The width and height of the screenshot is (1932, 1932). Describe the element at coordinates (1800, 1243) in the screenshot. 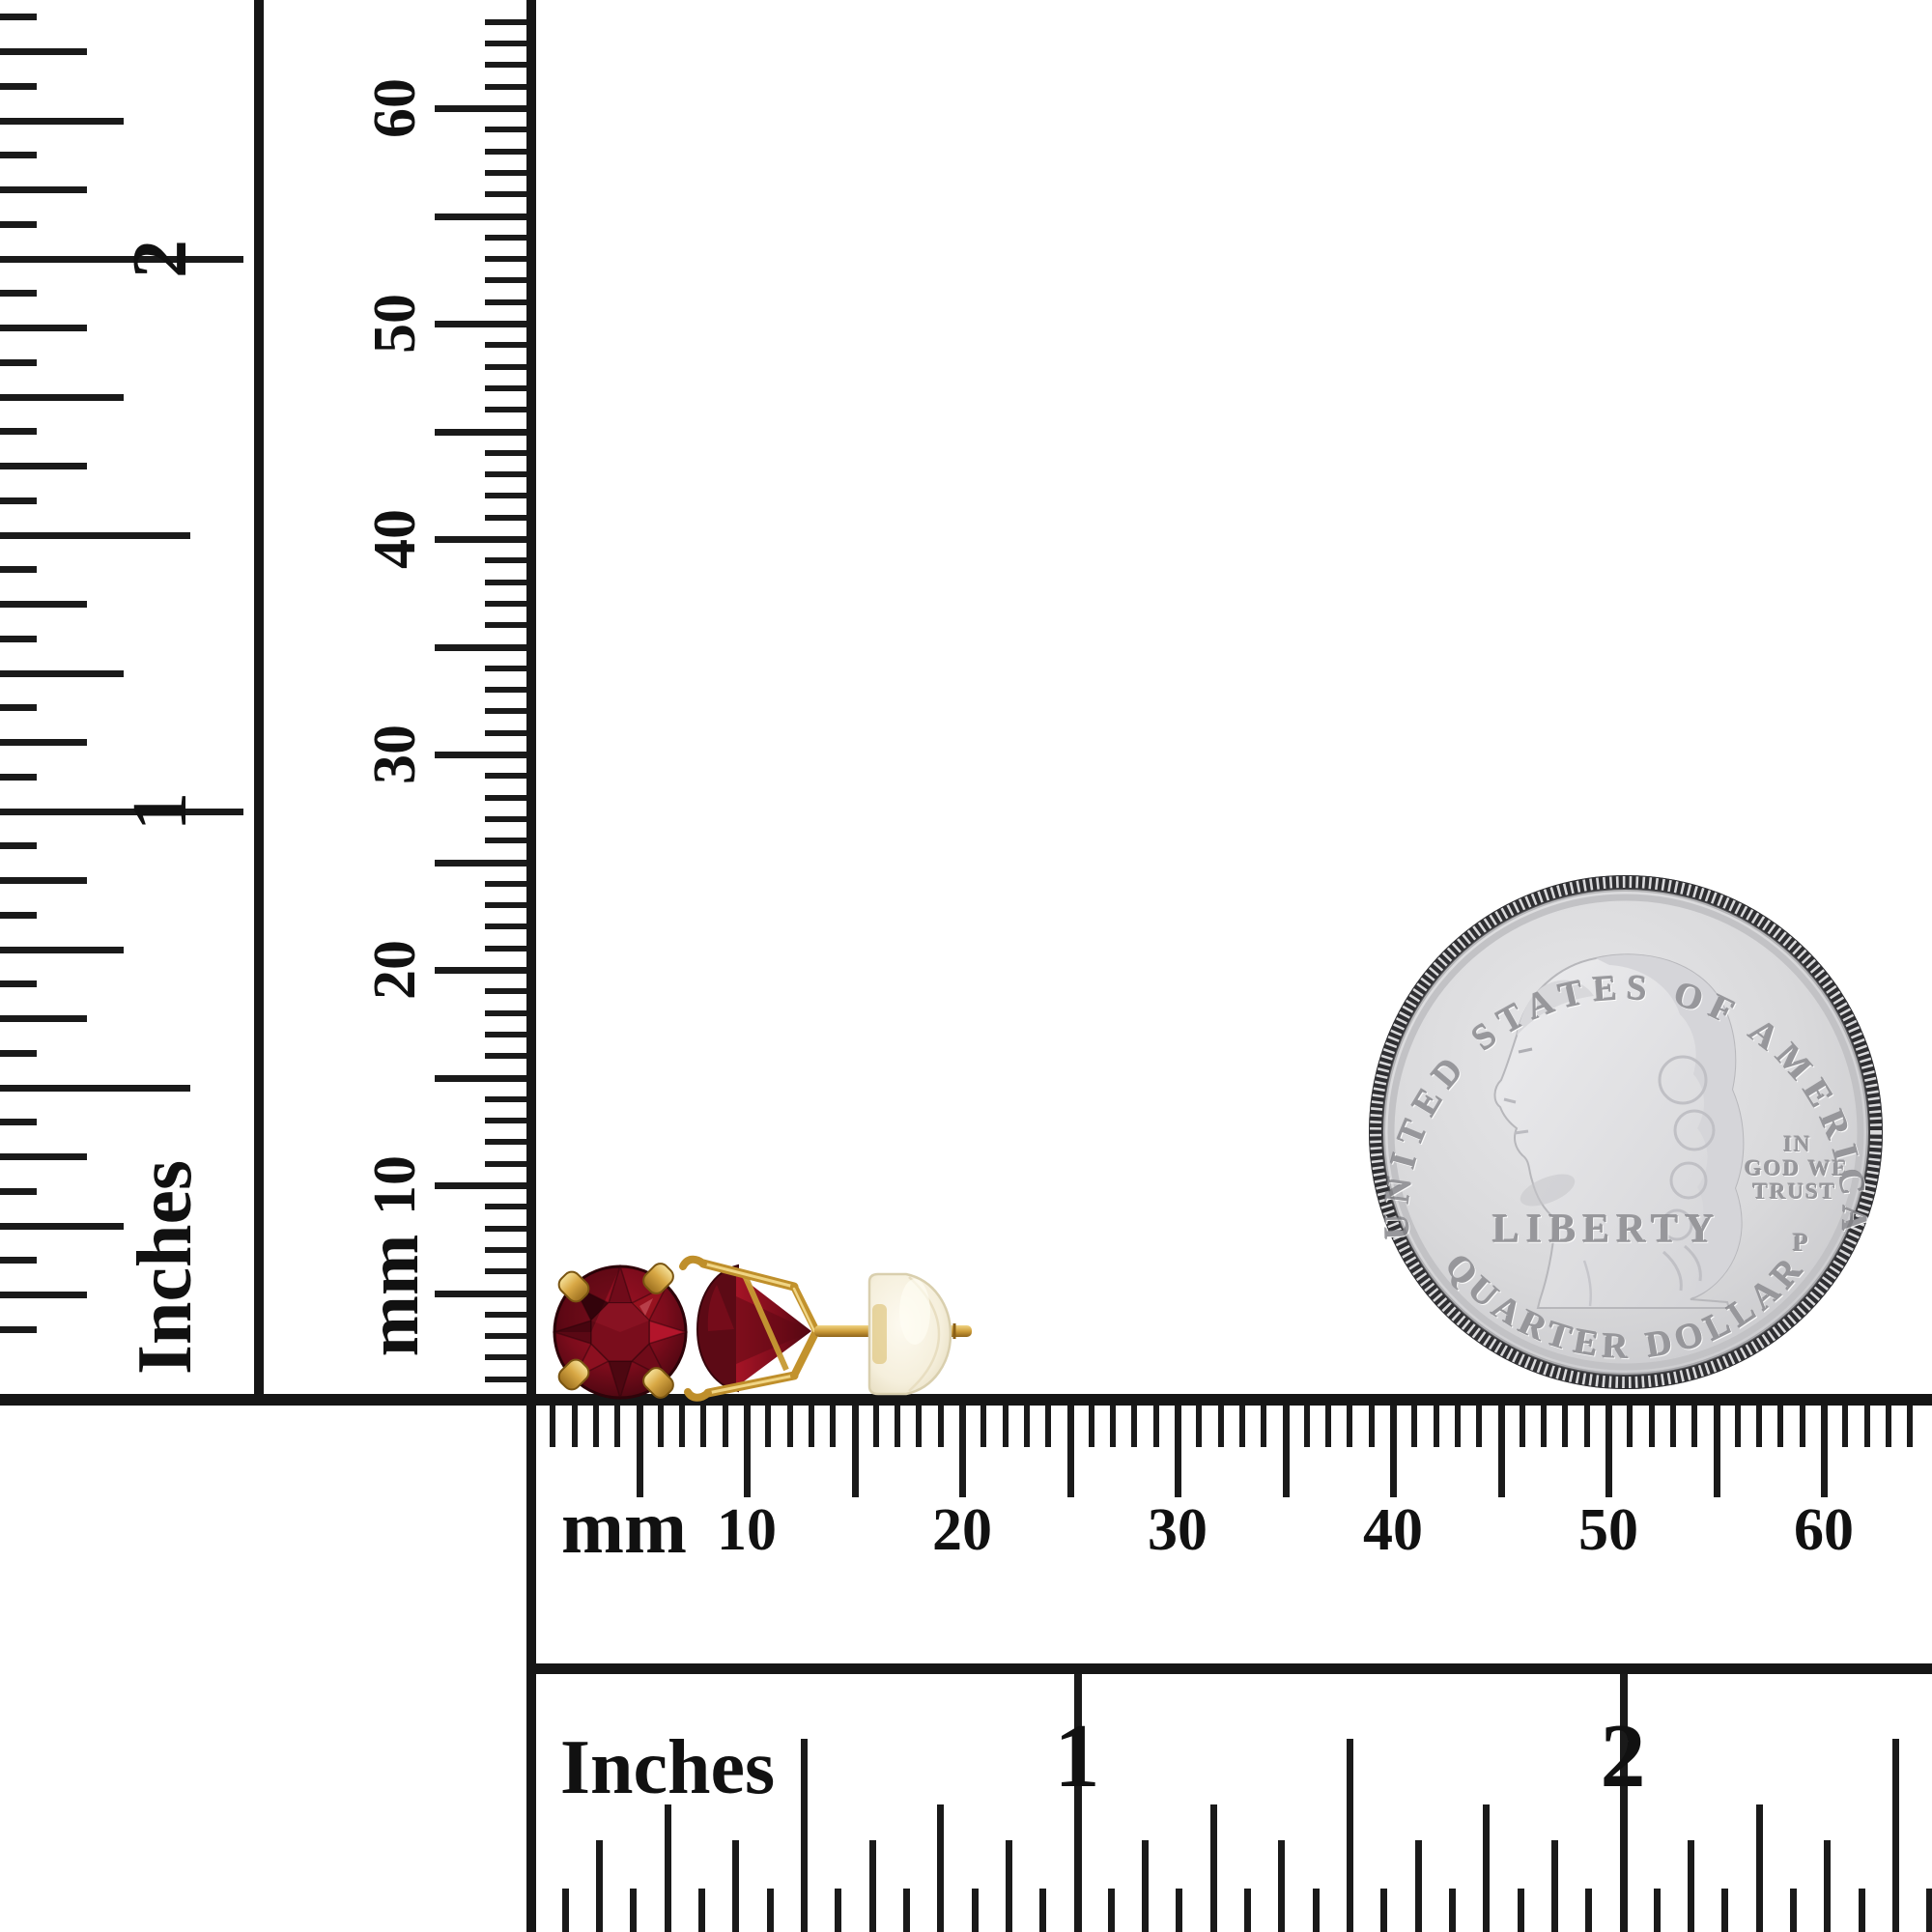

I see `coin-mint-mark: P` at that location.